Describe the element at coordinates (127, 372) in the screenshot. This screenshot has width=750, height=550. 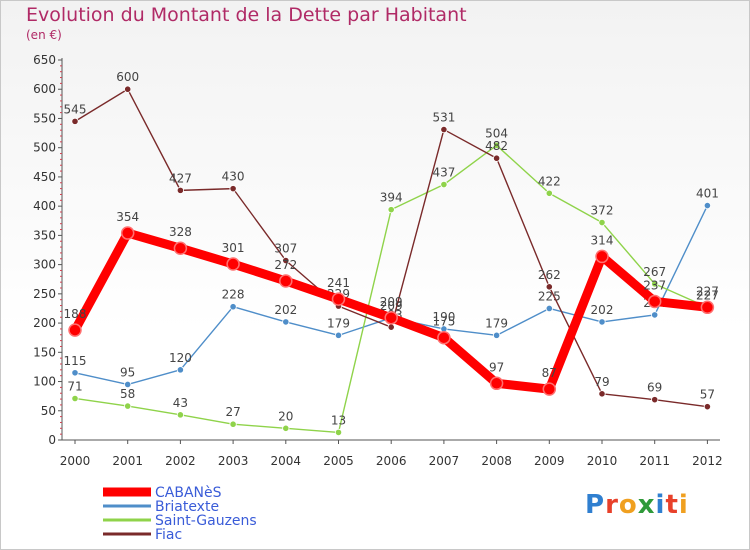
I see `data-label: 95` at that location.